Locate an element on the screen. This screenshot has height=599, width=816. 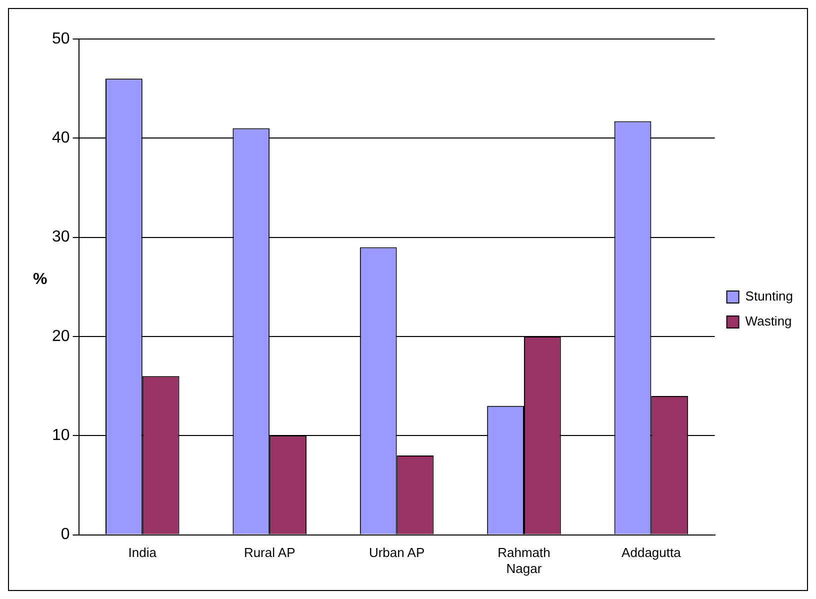
x-tick-label: Urban AP is located at coordinates (396, 552).